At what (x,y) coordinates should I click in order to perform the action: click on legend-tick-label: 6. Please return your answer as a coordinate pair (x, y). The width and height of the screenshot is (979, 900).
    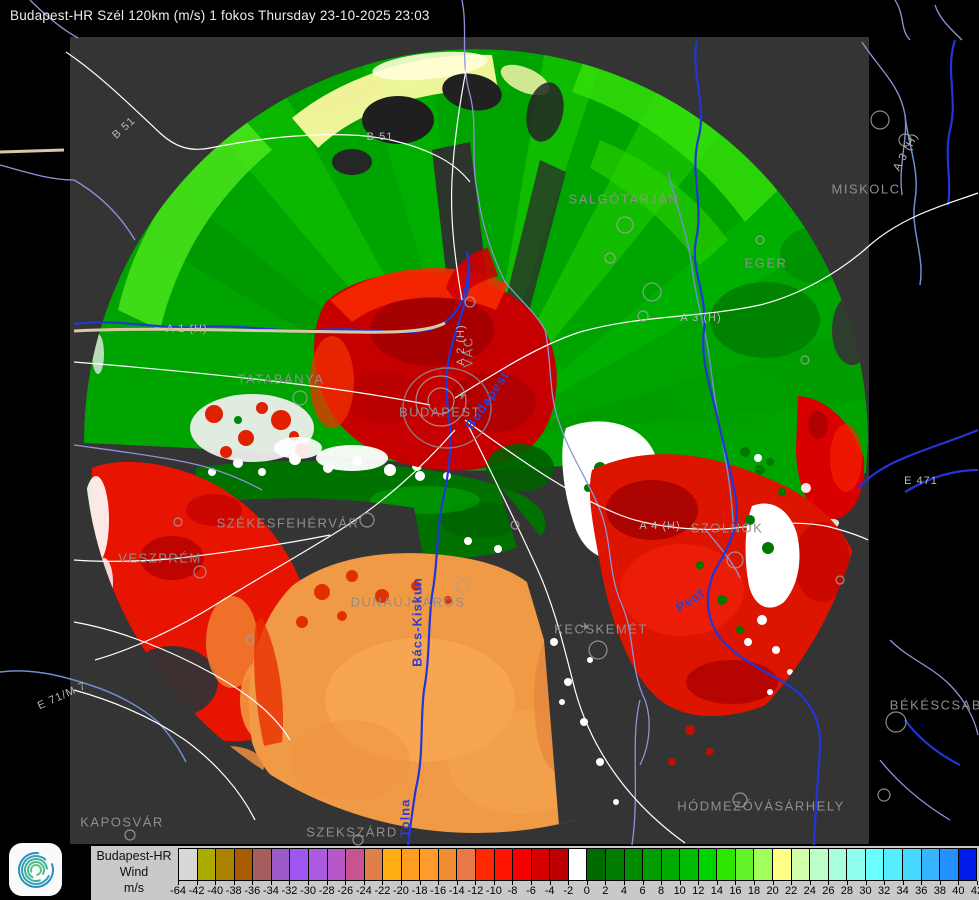
    Looking at the image, I should click on (642, 891).